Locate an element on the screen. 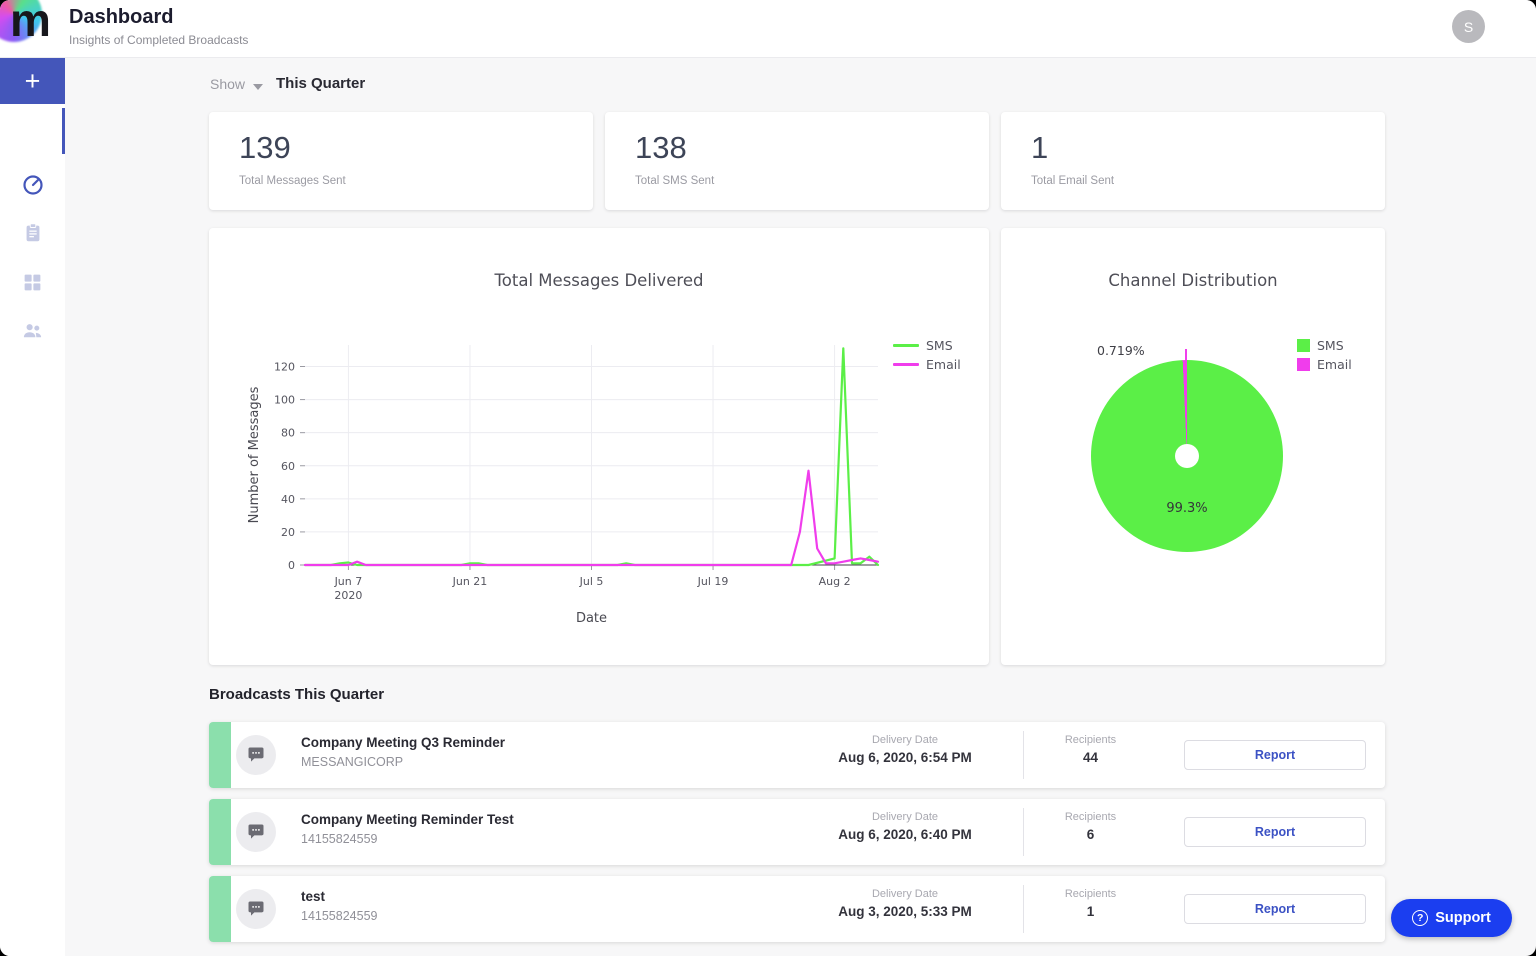 The image size is (1536, 956). selected-period: This Quarter is located at coordinates (321, 83).